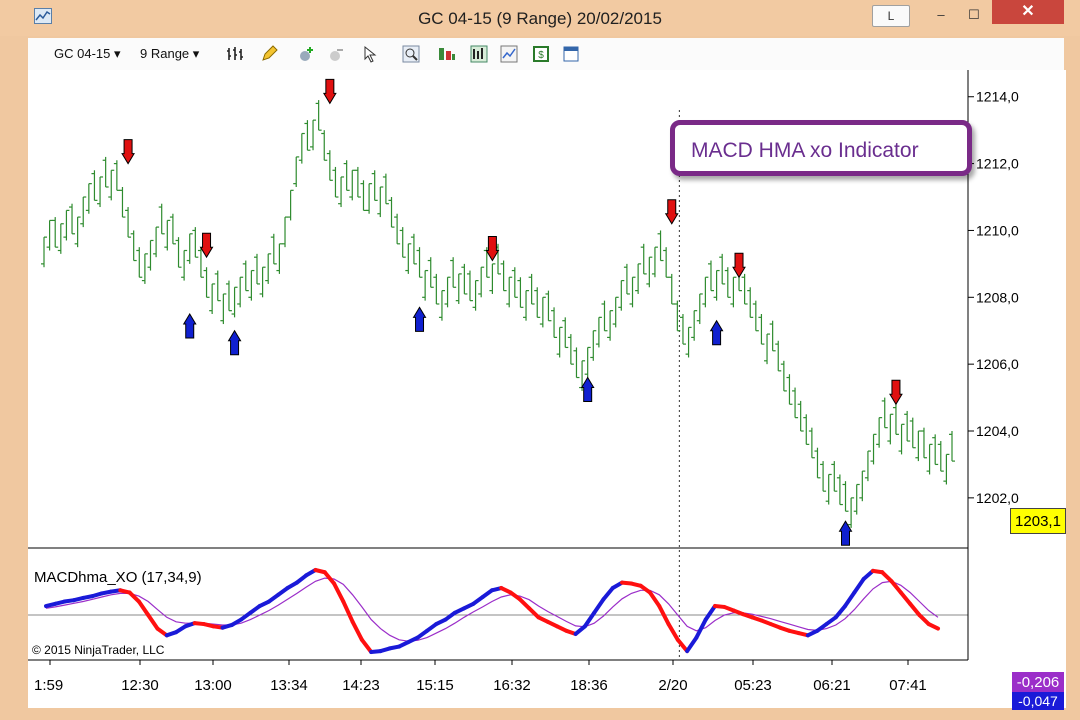 The width and height of the screenshot is (1080, 720). I want to click on indicator-title: MACDhma_XO (17,34,9), so click(118, 577).